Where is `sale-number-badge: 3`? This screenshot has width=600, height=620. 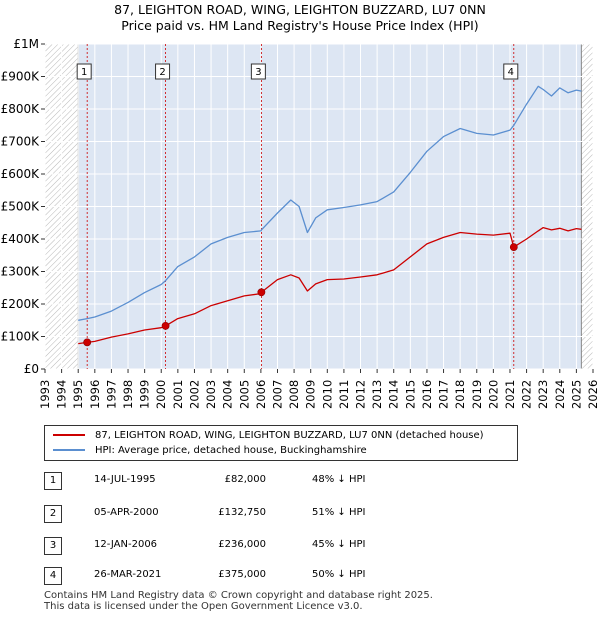 sale-number-badge: 3 is located at coordinates (53, 546).